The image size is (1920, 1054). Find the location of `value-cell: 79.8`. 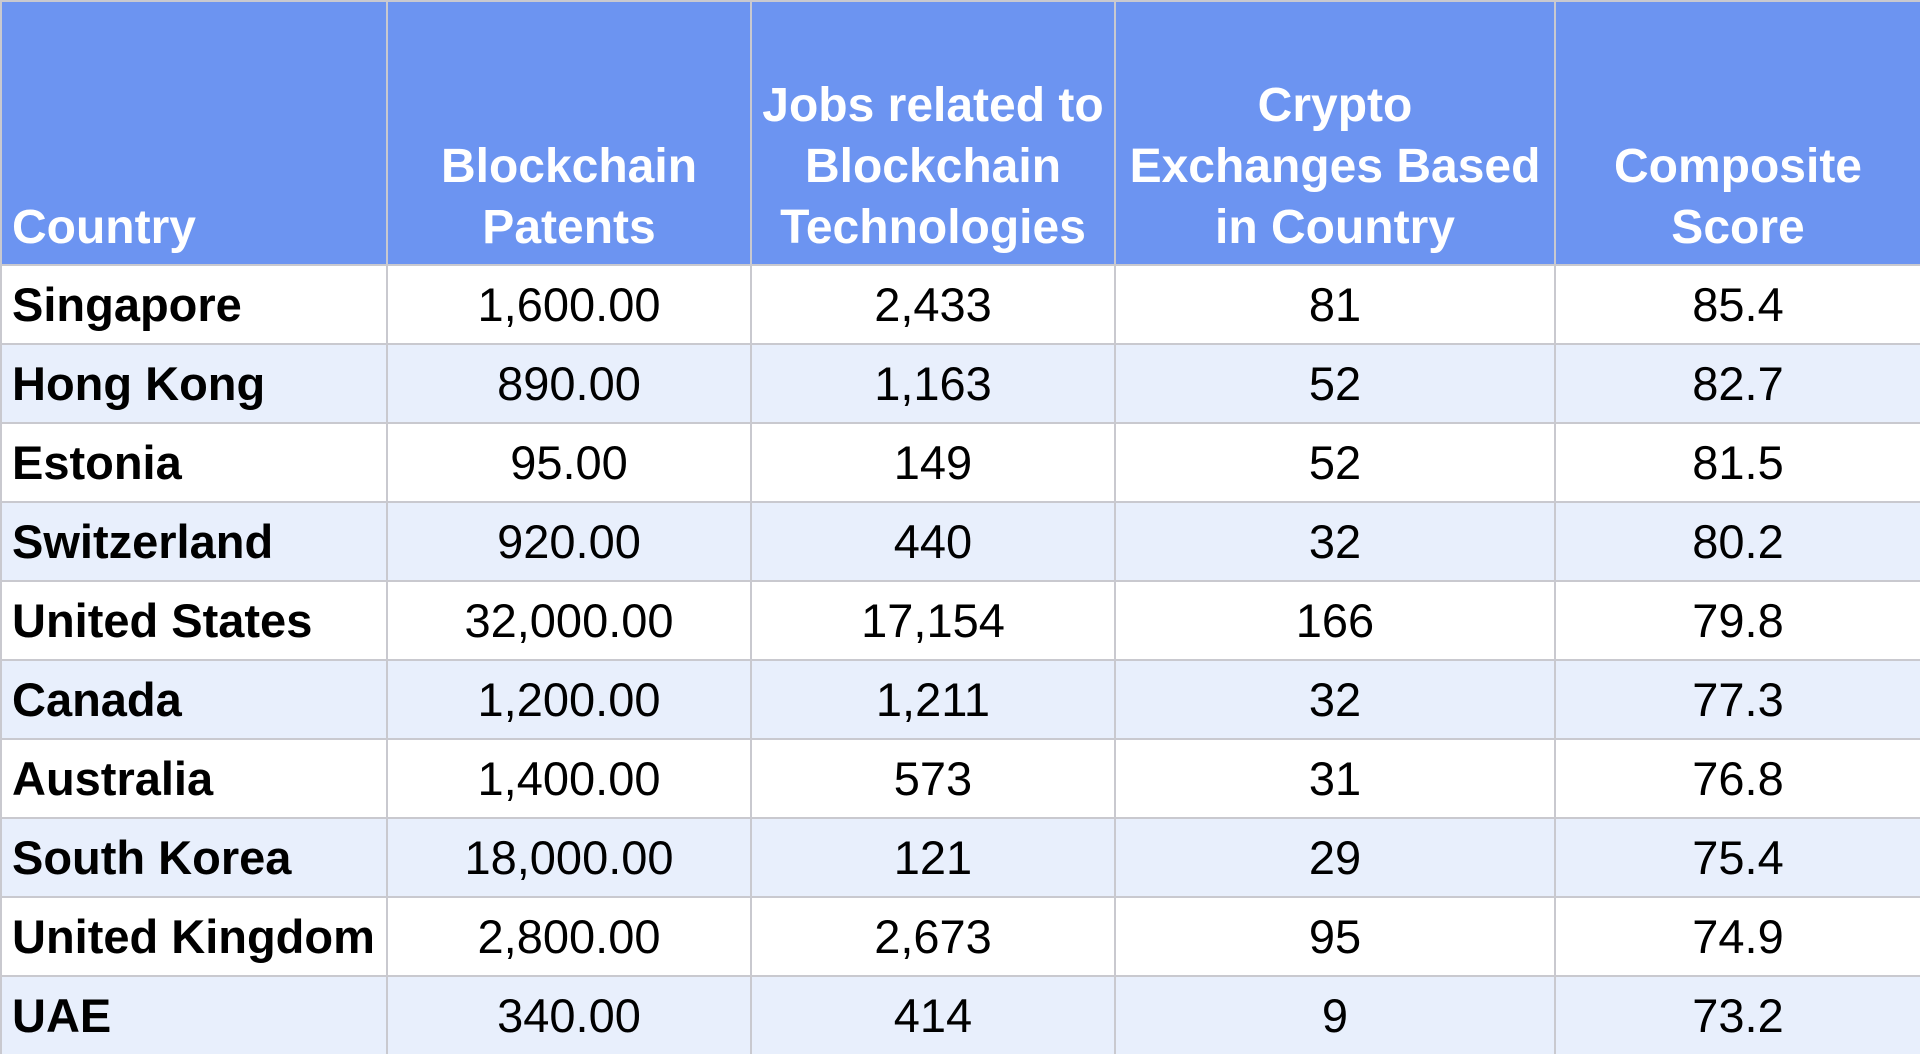

value-cell: 79.8 is located at coordinates (1737, 620).